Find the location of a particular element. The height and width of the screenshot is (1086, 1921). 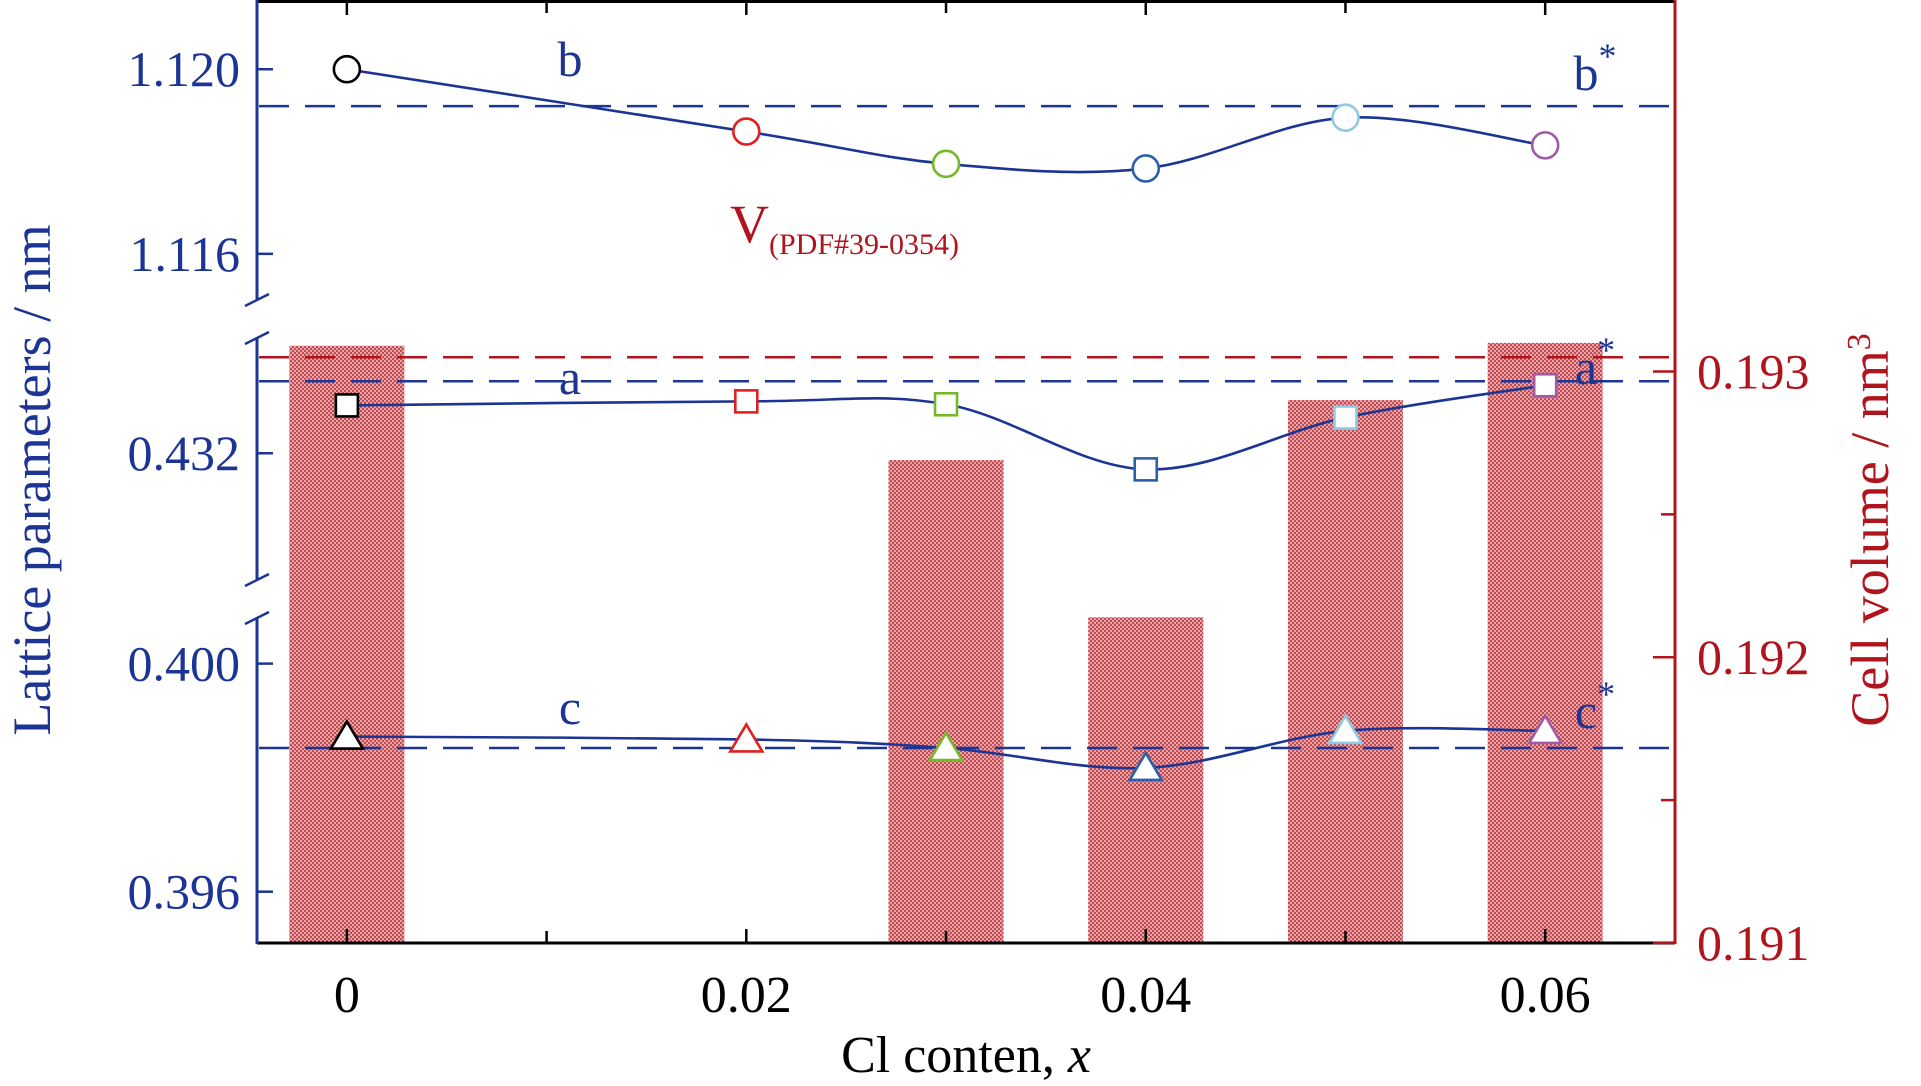

right-tick-label: 0.191 is located at coordinates (1753, 943).